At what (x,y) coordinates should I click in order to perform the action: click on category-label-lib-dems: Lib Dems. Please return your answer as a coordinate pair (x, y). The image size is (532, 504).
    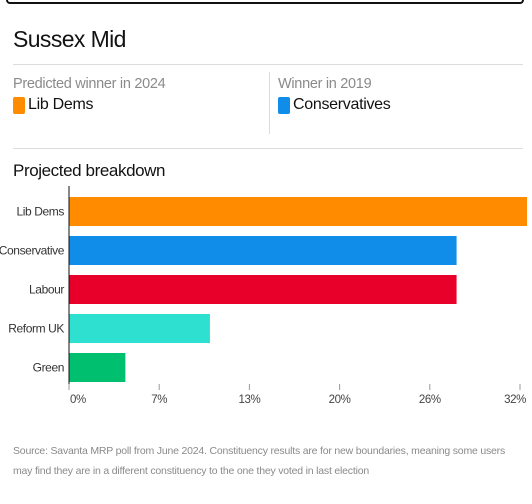
    Looking at the image, I should click on (41, 212).